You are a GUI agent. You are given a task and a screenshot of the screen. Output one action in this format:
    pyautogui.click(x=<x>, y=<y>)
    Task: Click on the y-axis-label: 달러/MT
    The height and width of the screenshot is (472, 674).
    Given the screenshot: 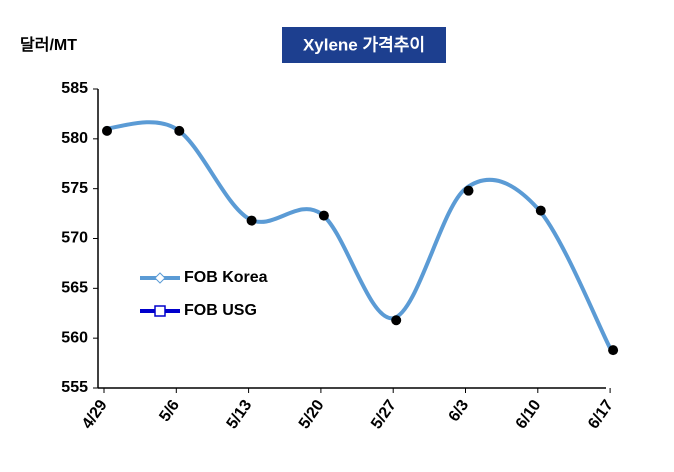 What is the action you would take?
    pyautogui.click(x=48, y=44)
    